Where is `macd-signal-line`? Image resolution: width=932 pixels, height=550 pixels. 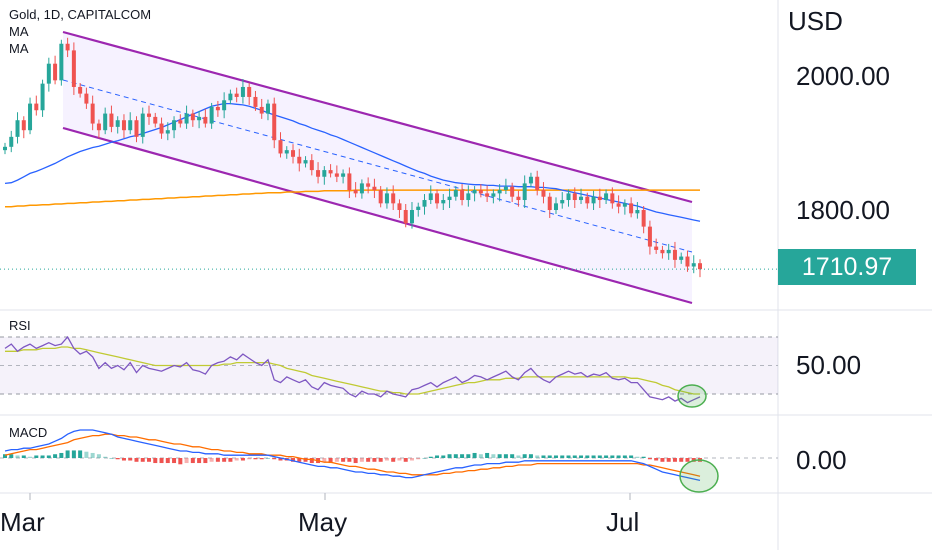 macd-signal-line is located at coordinates (352, 455).